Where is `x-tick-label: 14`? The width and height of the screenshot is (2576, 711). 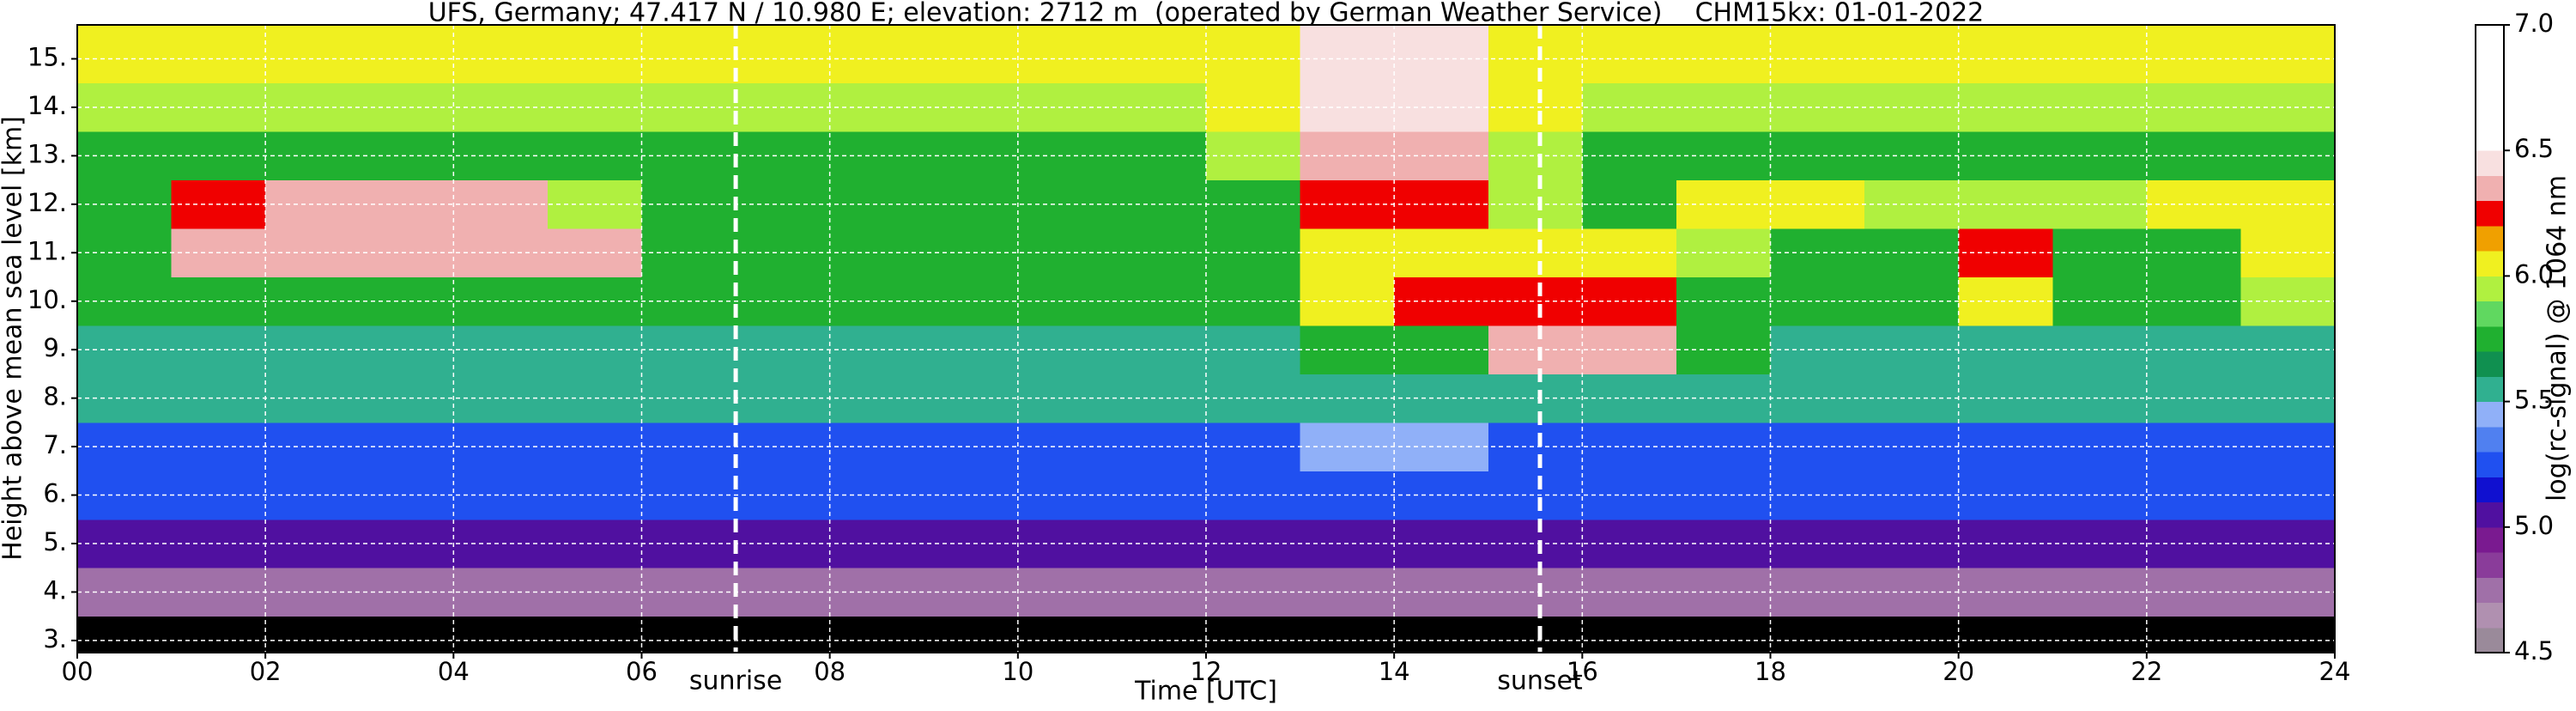 x-tick-label: 14 is located at coordinates (1394, 671).